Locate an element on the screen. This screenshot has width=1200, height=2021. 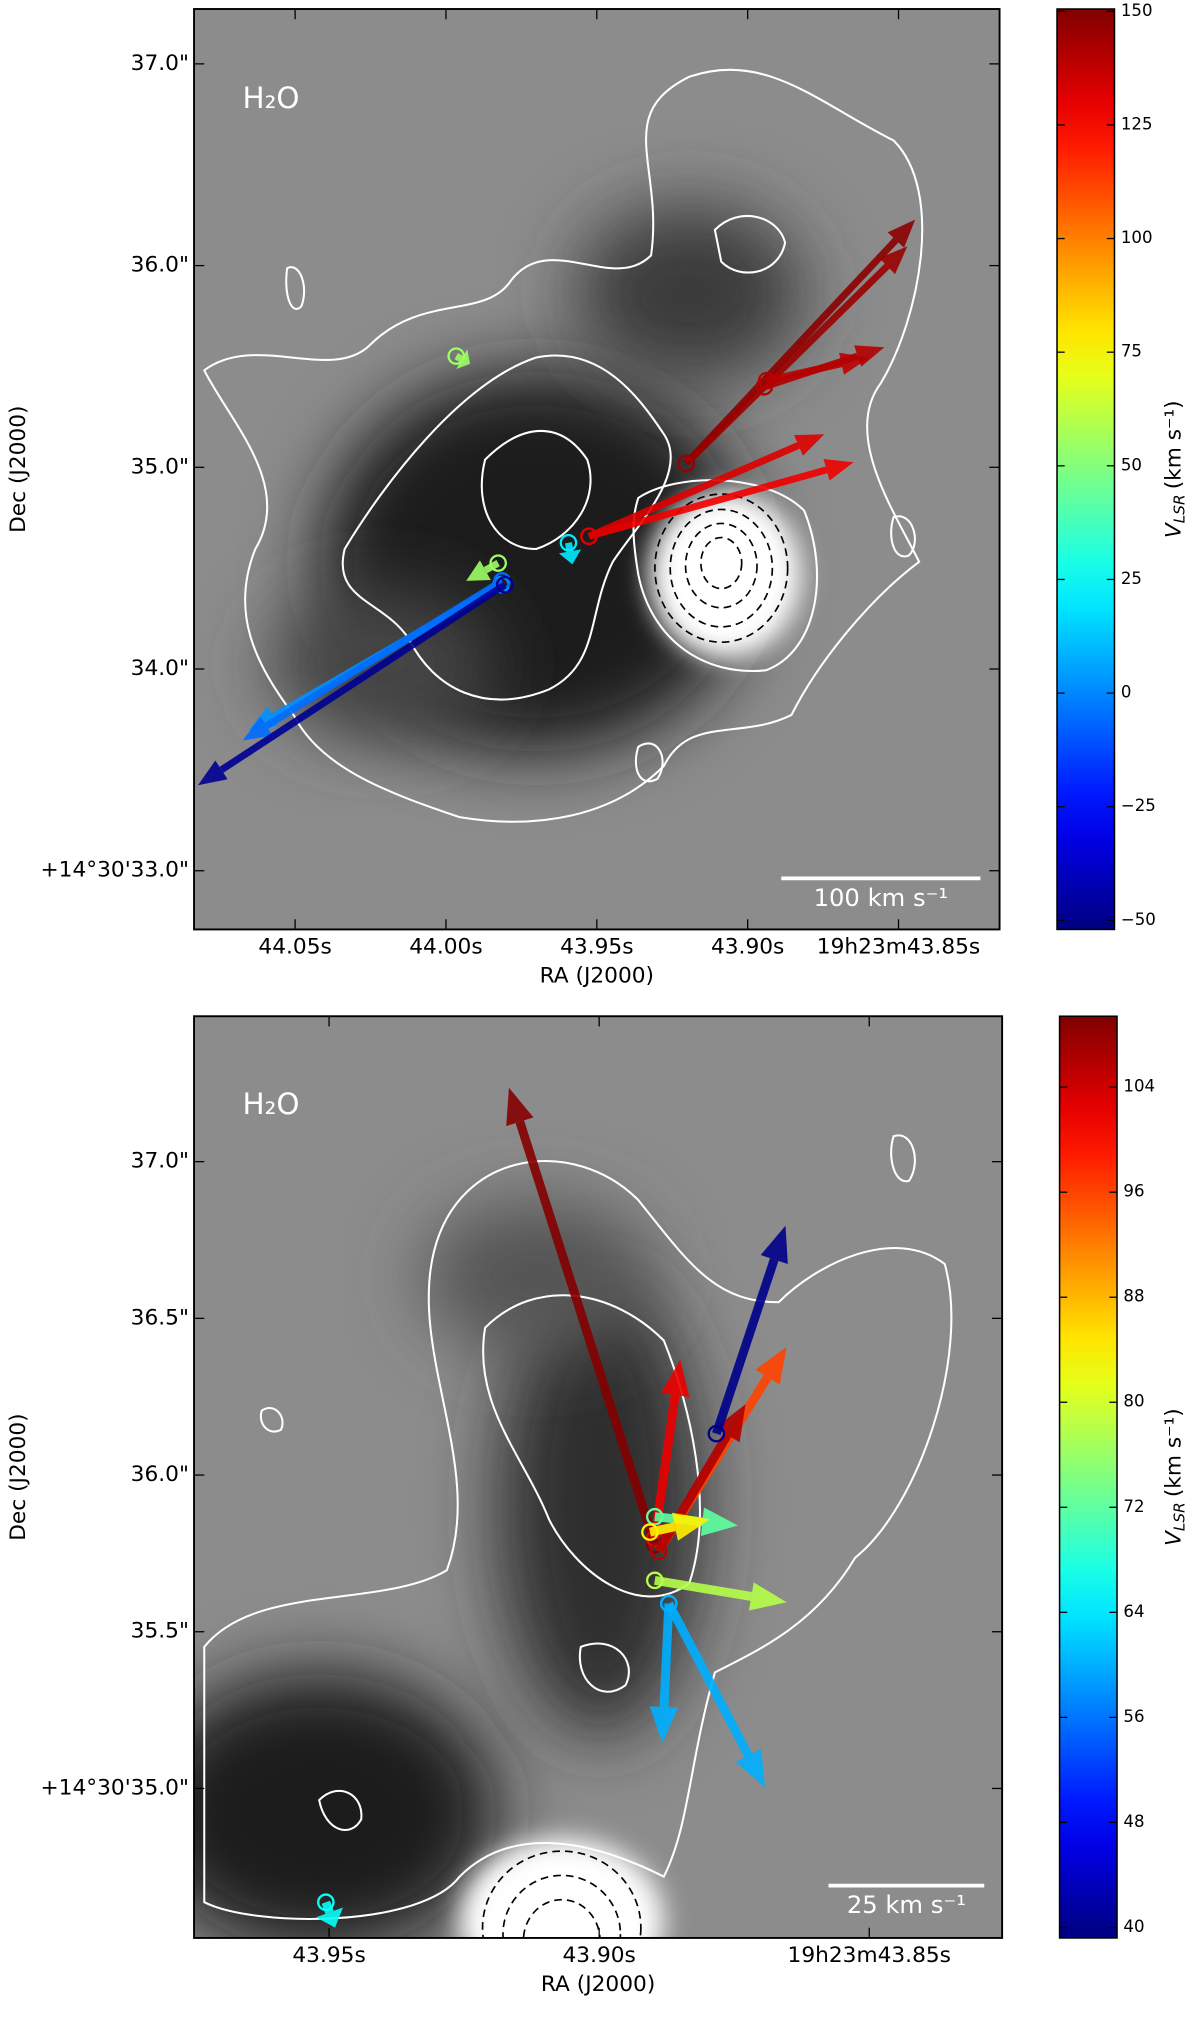
y-tick-label: +14°30'33.0" is located at coordinates (114, 870).